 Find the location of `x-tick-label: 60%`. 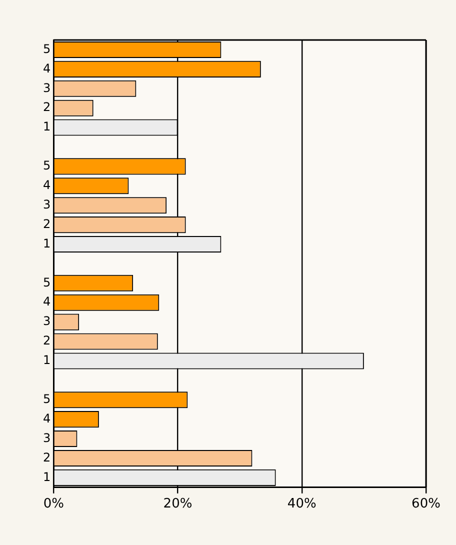

x-tick-label: 60% is located at coordinates (426, 504).